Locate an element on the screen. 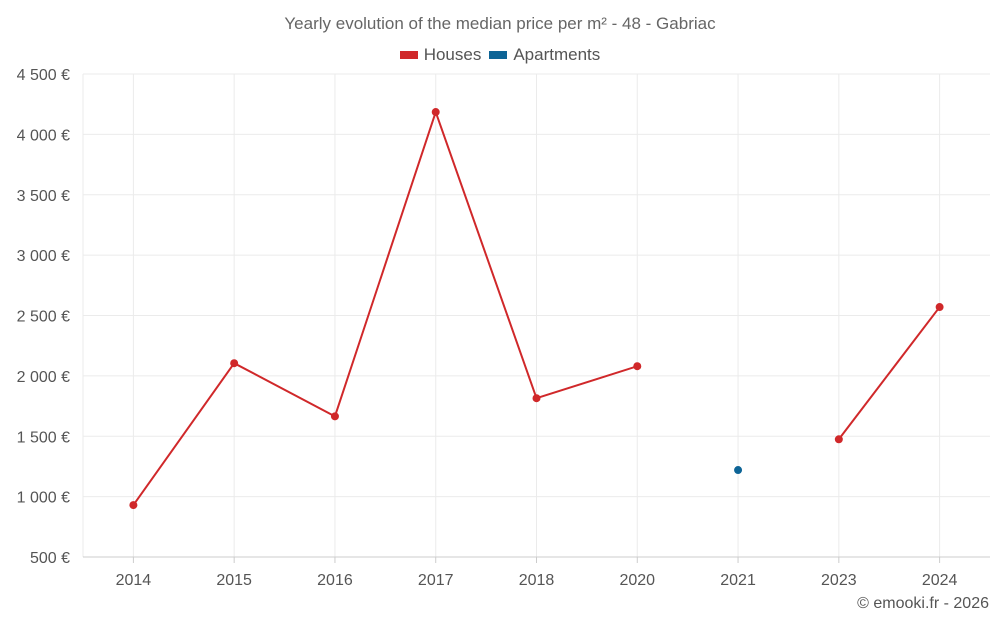 This screenshot has height=625, width=1000. series-line-houses is located at coordinates (889, 373).